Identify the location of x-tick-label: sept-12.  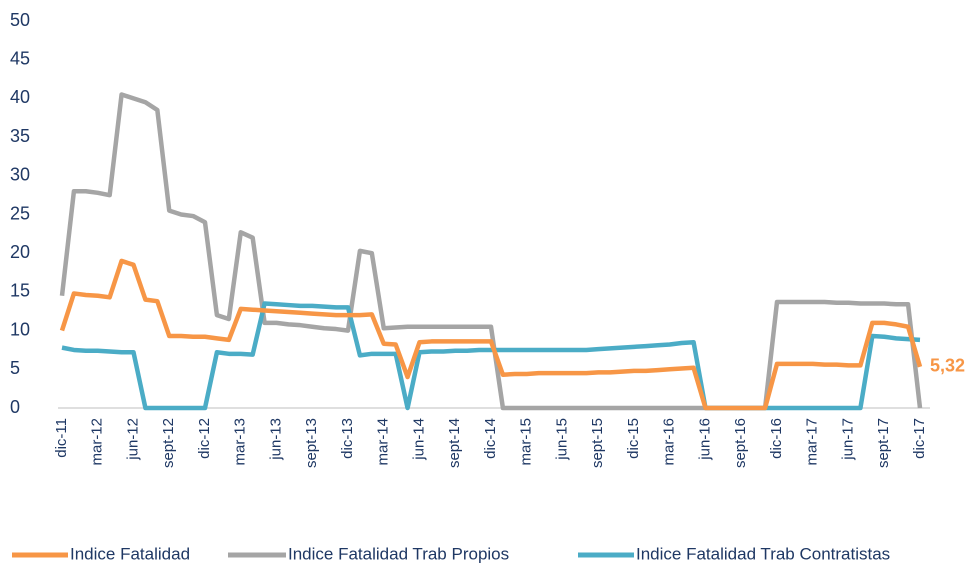
(168, 443).